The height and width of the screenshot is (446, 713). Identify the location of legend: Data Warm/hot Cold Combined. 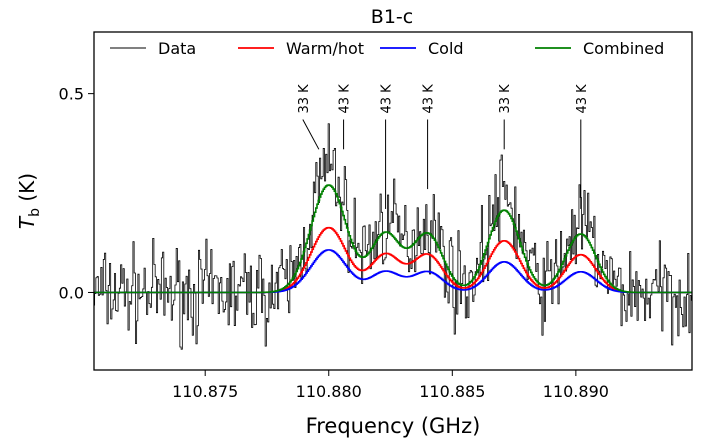
(387, 48).